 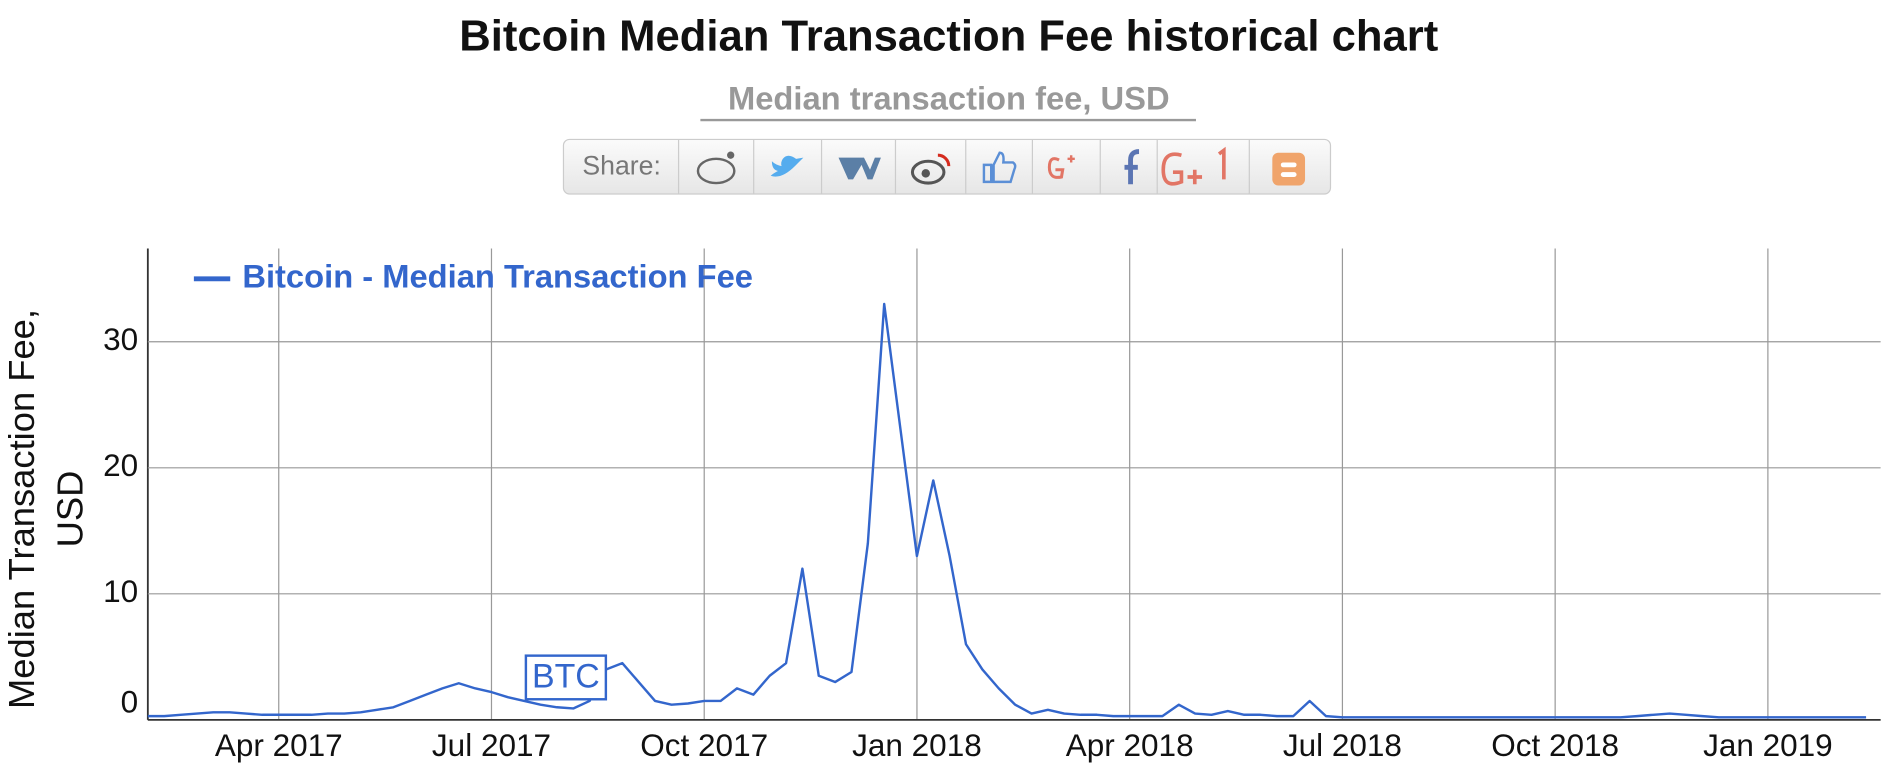 I want to click on reddit-icon, so click(x=716, y=168).